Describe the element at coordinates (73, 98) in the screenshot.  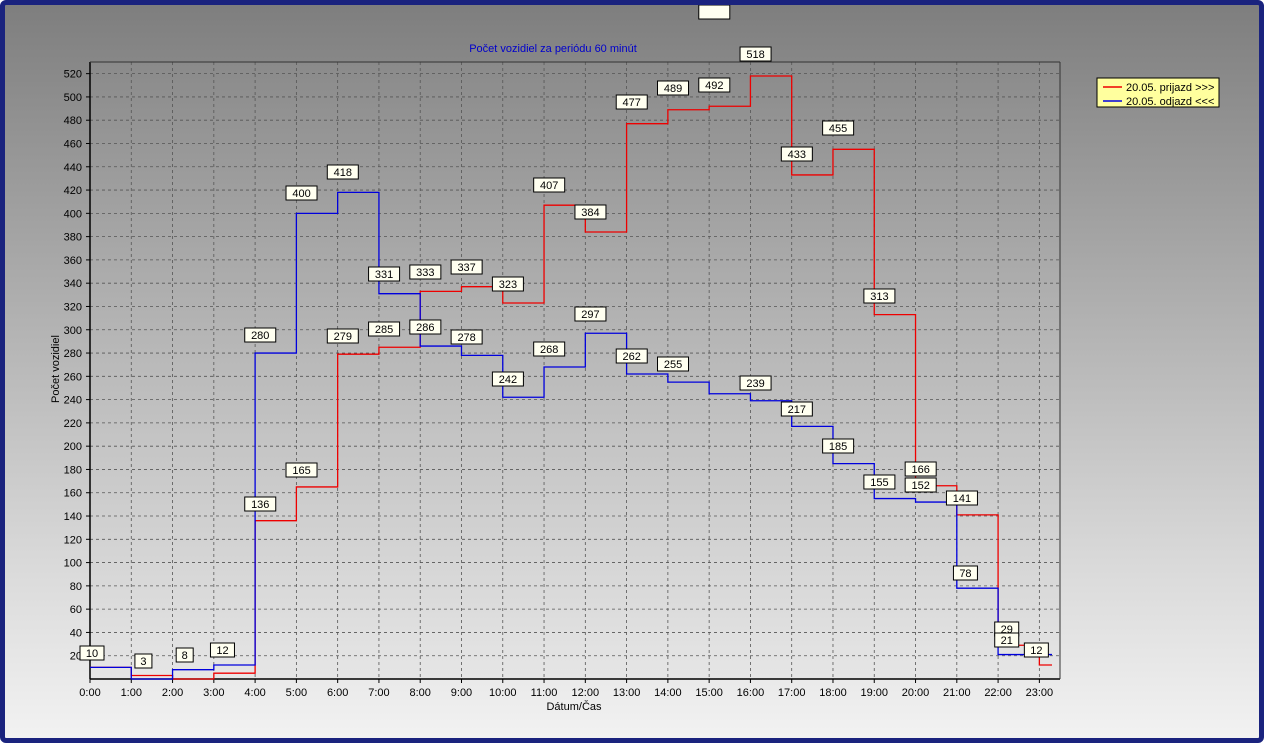
I see `y-tick-label: 500` at that location.